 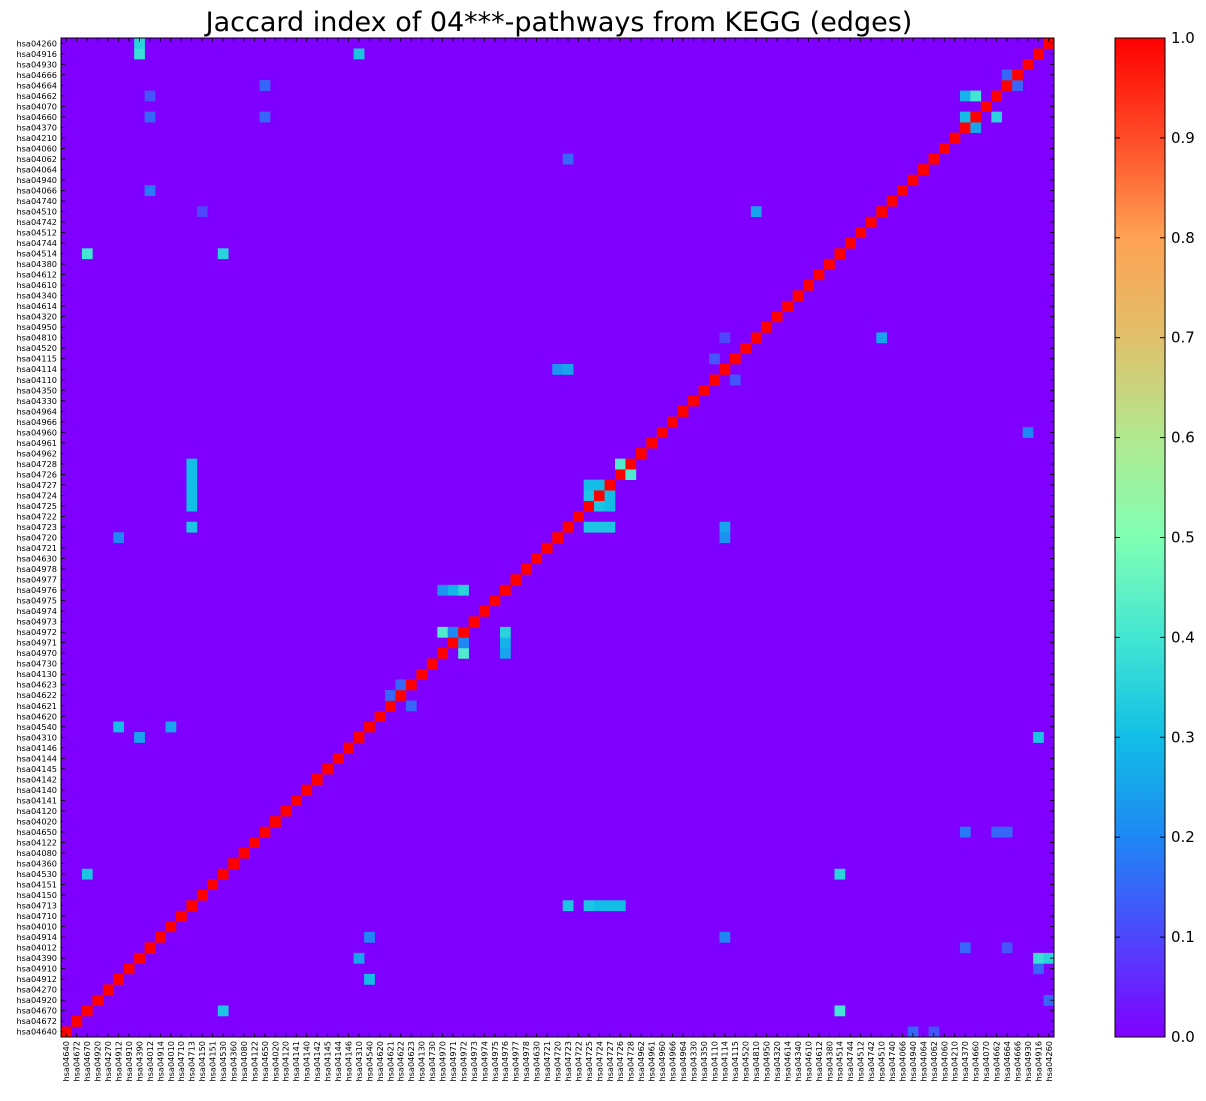 I want to click on y-tick-label: hsa04977, so click(x=36, y=580).